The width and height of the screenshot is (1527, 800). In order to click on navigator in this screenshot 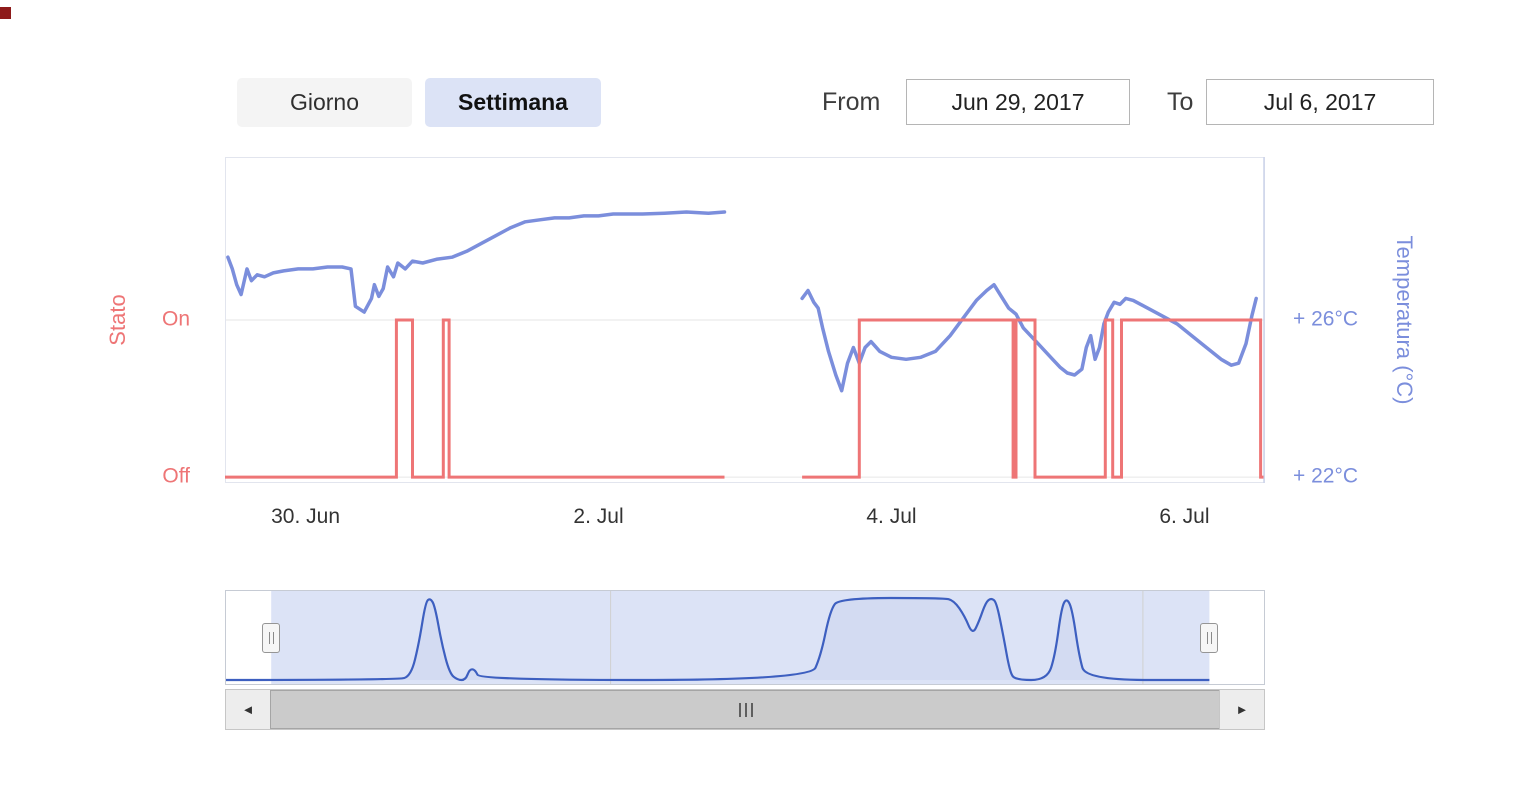, I will do `click(745, 637)`.